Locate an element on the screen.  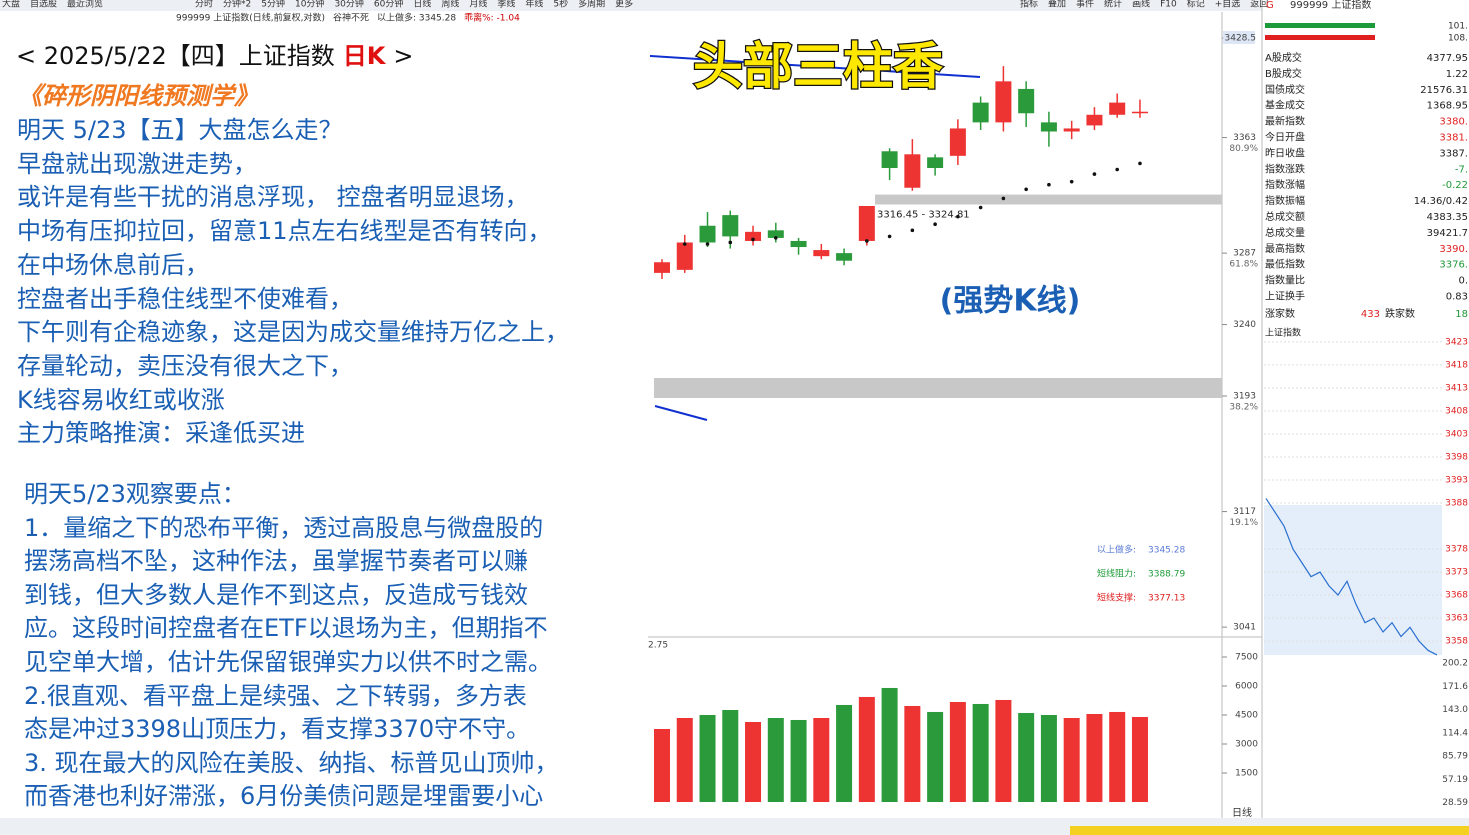
text-line: 在中场休息前后， is located at coordinates (113, 264).